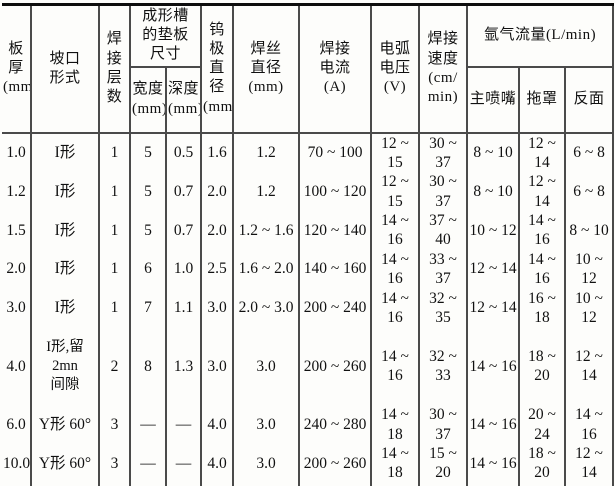 Image resolution: width=615 pixels, height=486 pixels. I want to click on cell-groove-form: I形,留 2mn 间隙, so click(65, 366).